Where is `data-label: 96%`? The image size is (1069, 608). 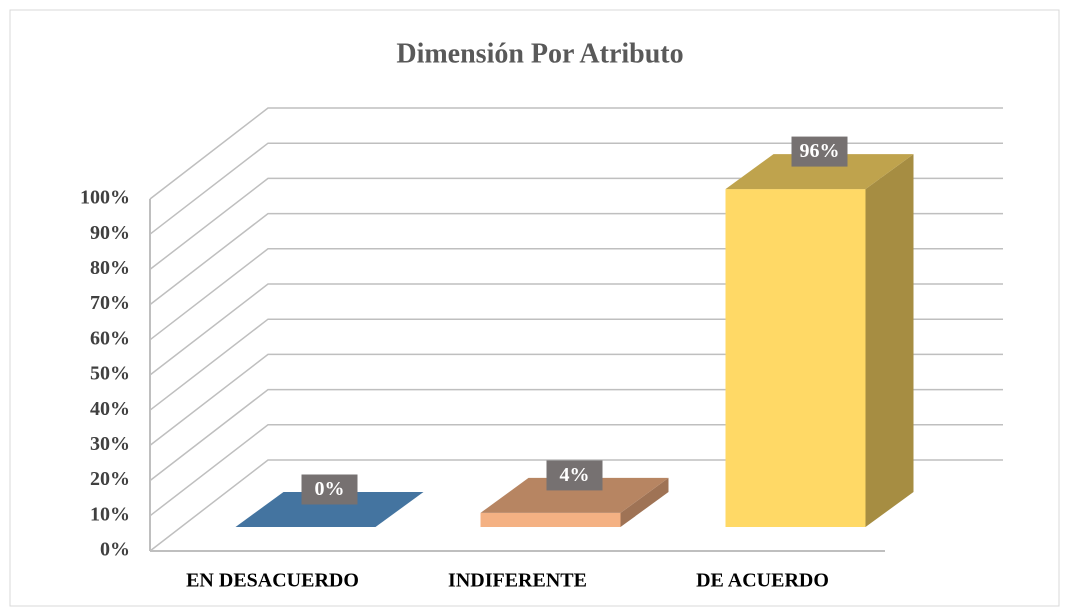
data-label: 96% is located at coordinates (820, 151).